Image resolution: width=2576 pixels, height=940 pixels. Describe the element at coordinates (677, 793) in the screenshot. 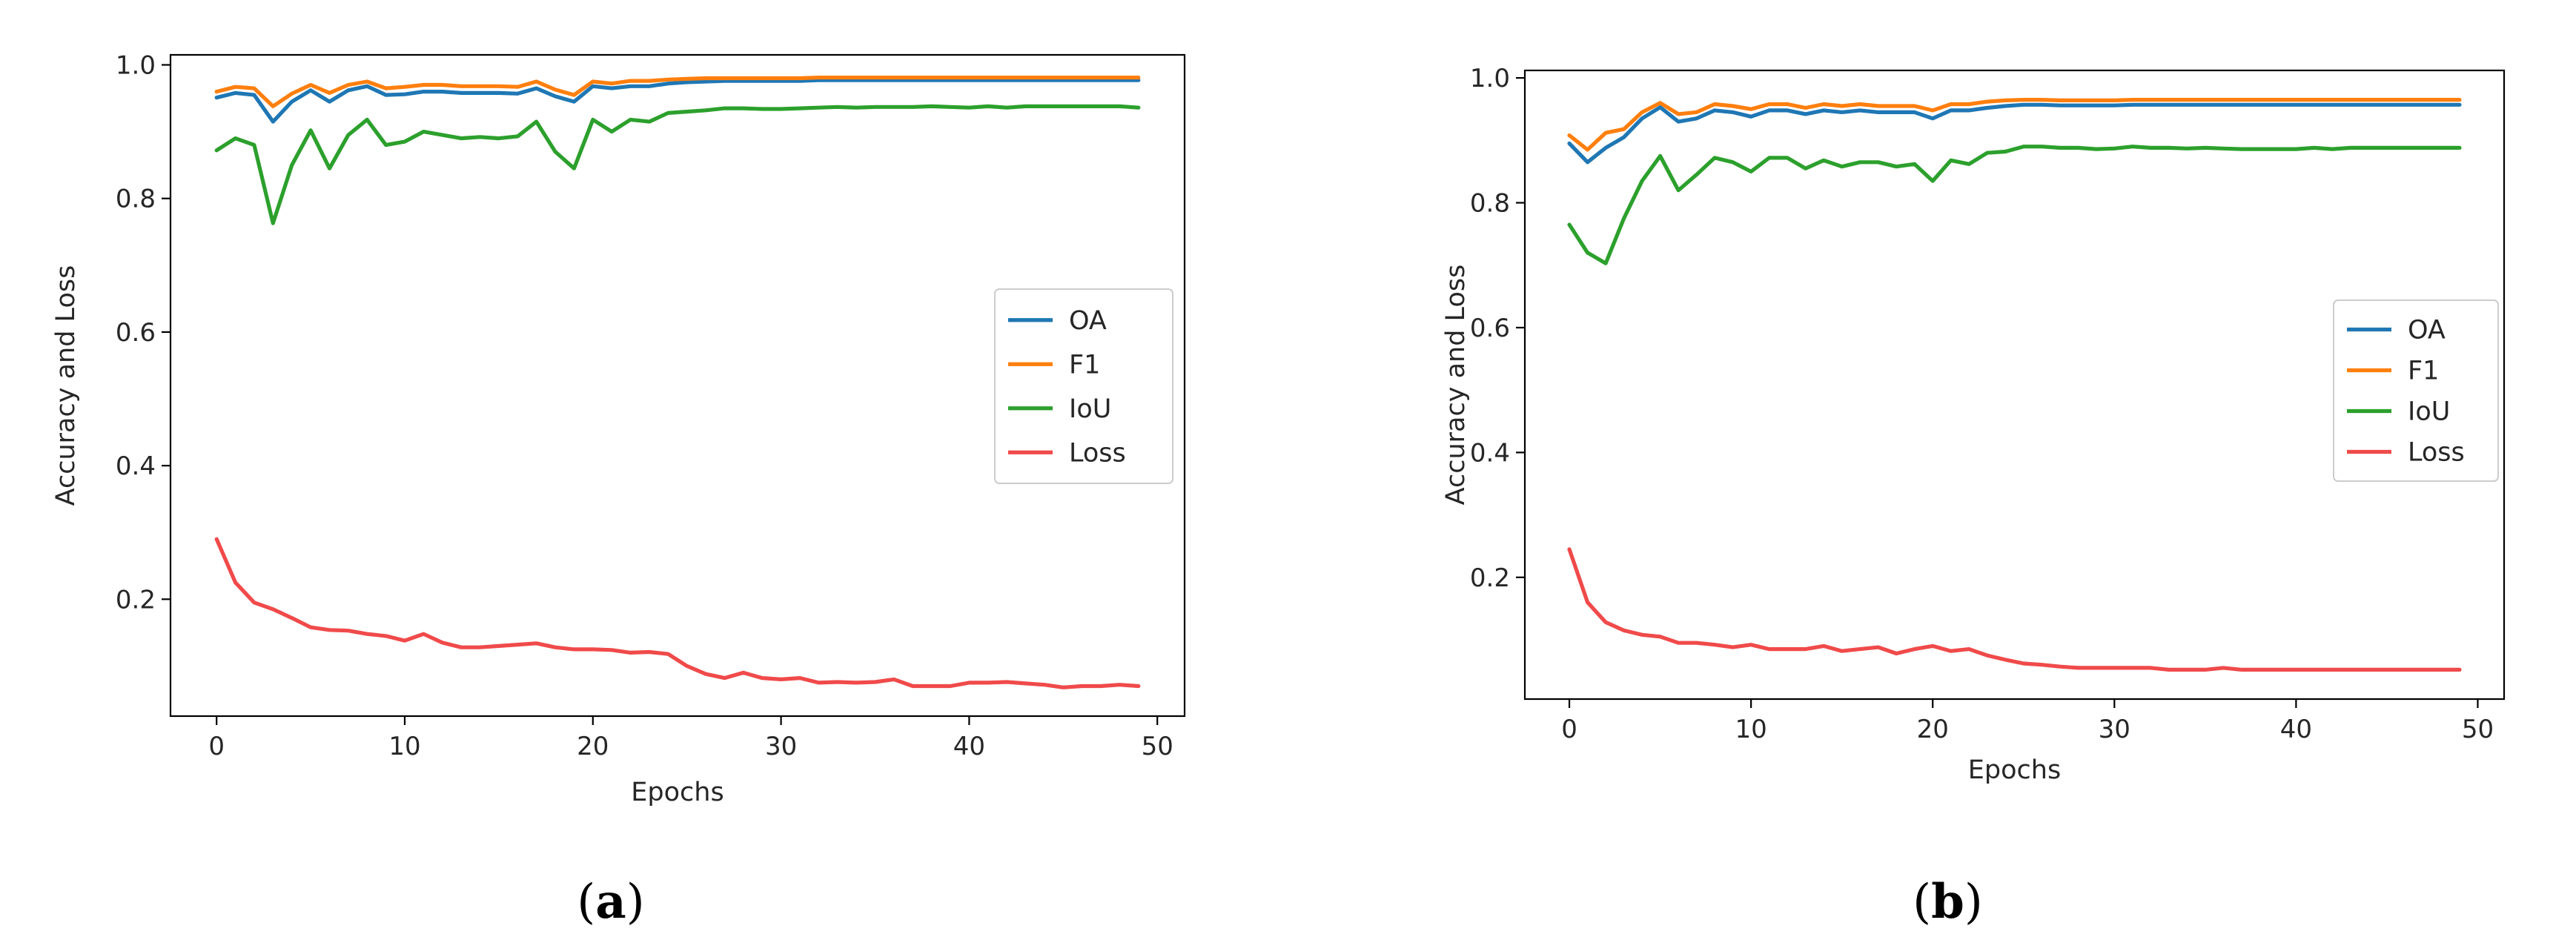

I see `chart-a-x-axis-label: Epochs` at that location.